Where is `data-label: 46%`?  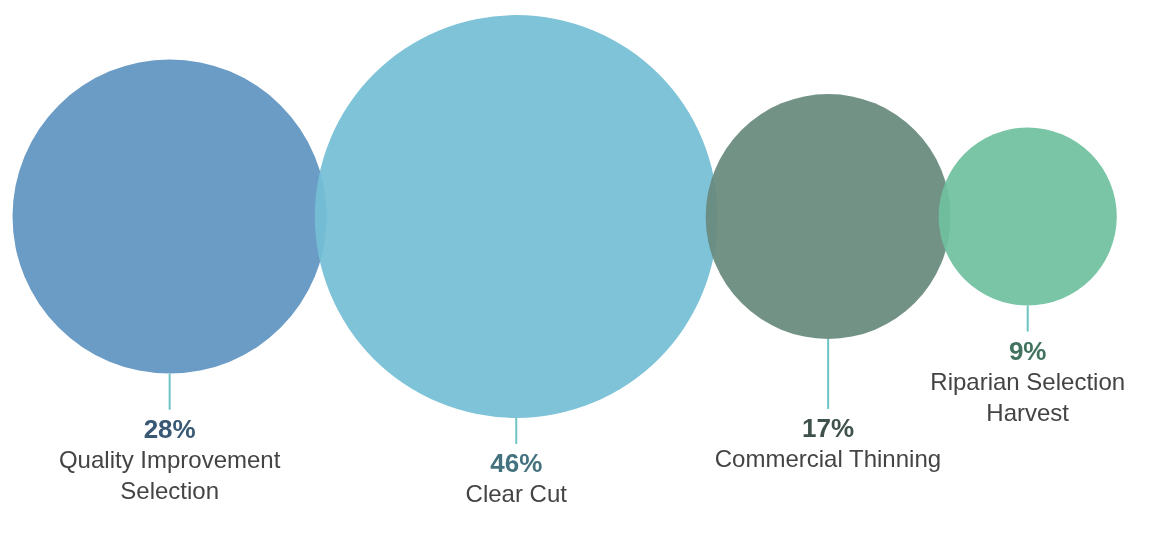
data-label: 46% is located at coordinates (516, 462).